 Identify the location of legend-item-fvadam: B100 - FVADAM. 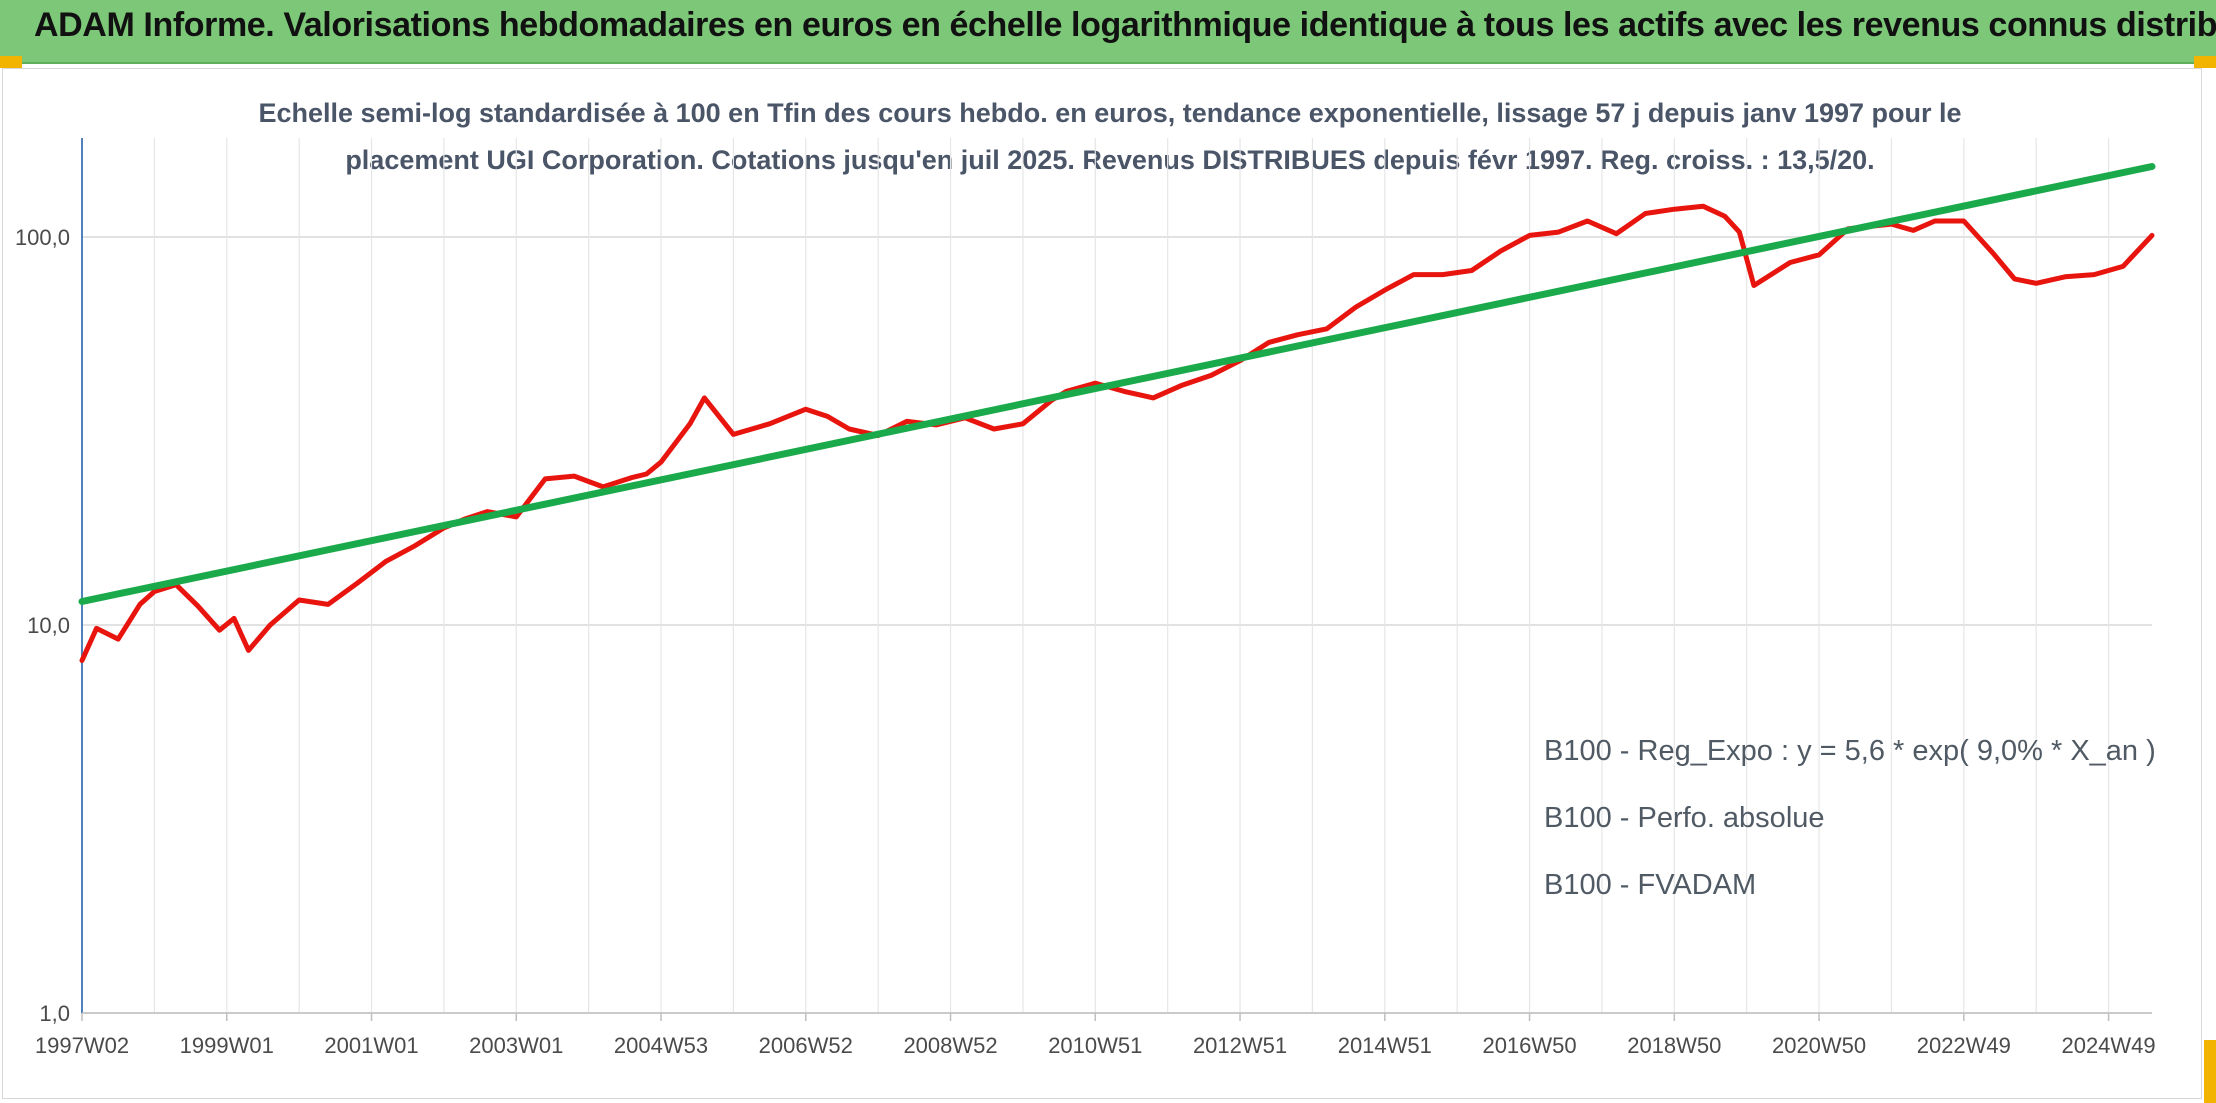
(1824, 897).